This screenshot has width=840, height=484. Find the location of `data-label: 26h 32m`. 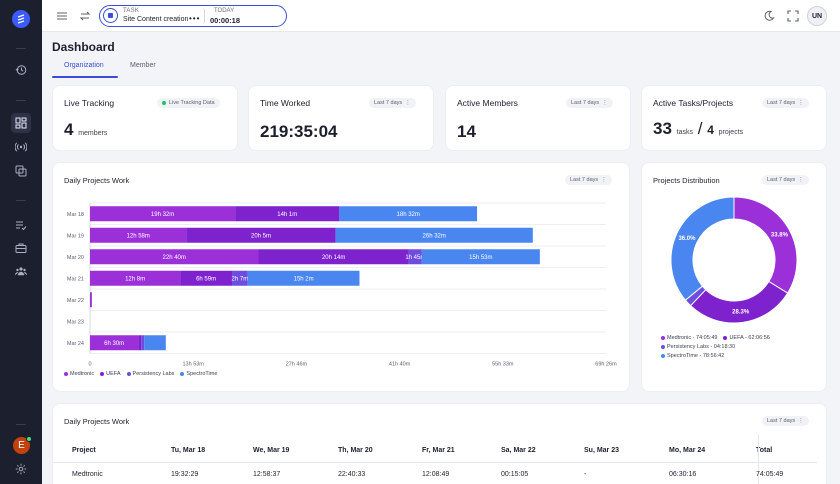

data-label: 26h 32m is located at coordinates (434, 236).